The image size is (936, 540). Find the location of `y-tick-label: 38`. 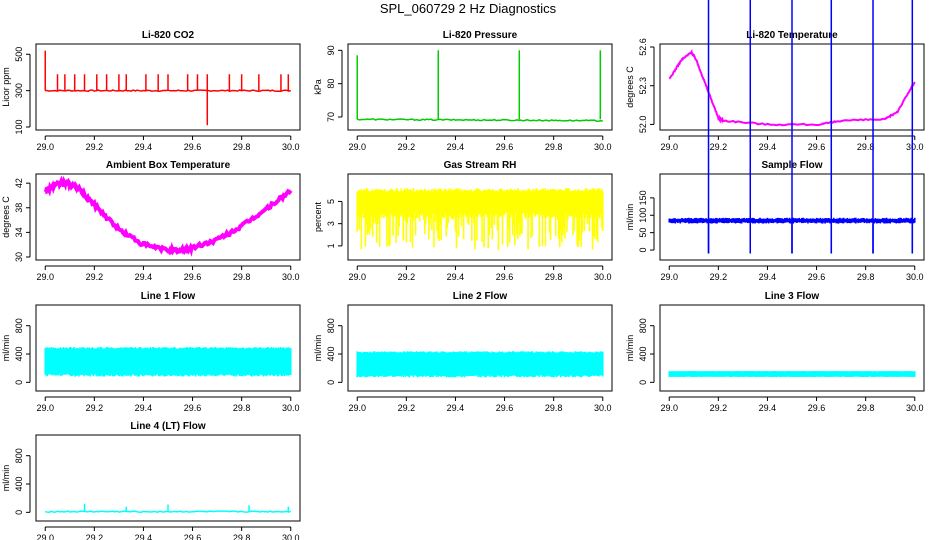

y-tick-label: 38 is located at coordinates (19, 208).